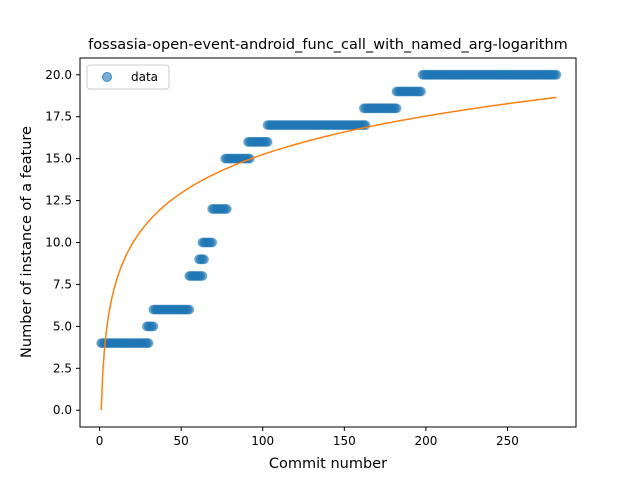  What do you see at coordinates (58, 159) in the screenshot?
I see `y-tick-label: 15.0` at bounding box center [58, 159].